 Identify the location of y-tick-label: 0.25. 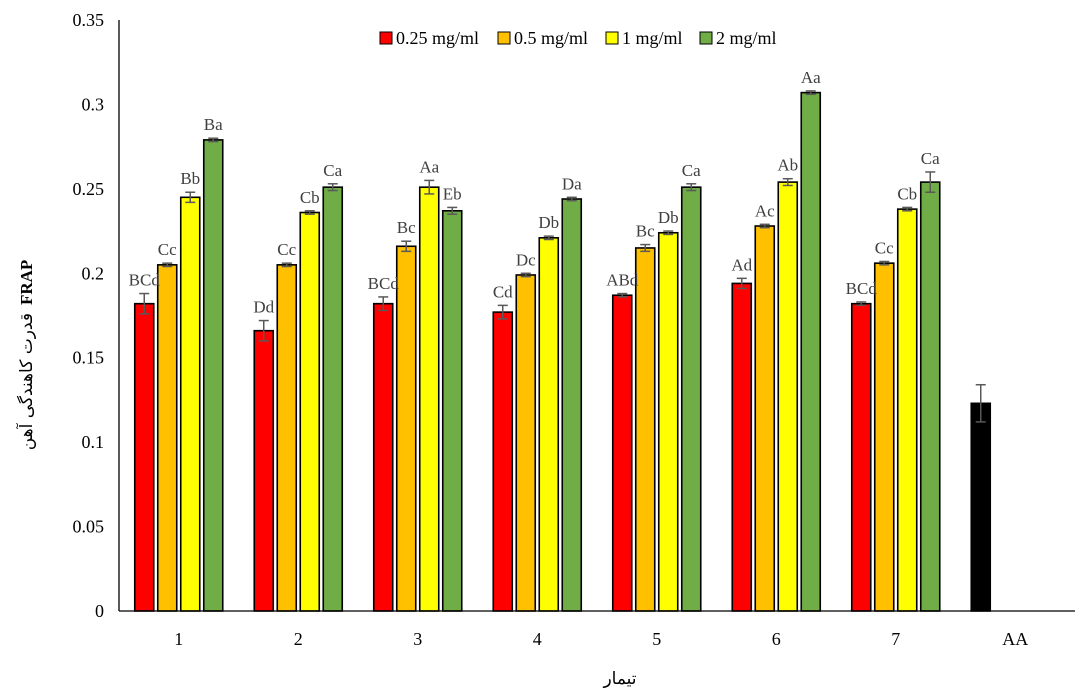
(89, 189).